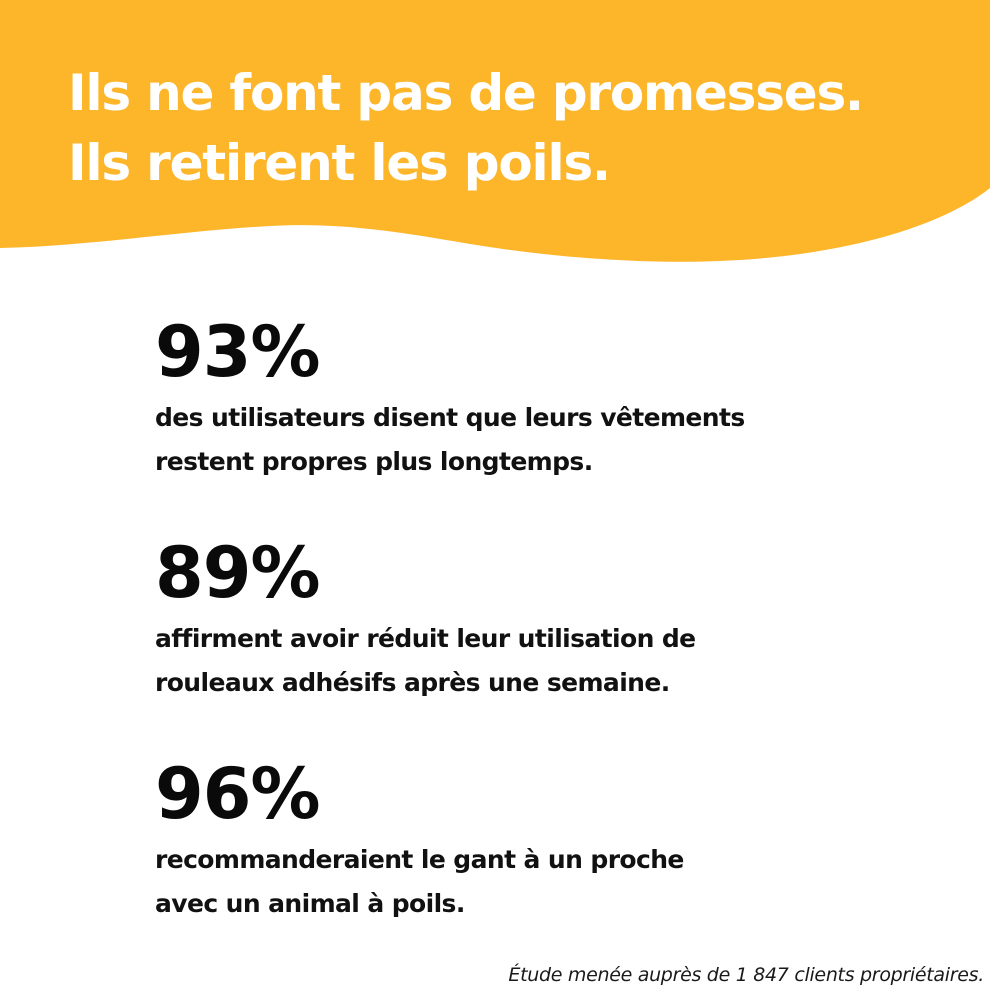 Image resolution: width=990 pixels, height=990 pixels. I want to click on stat-value: 96%, so click(238, 794).